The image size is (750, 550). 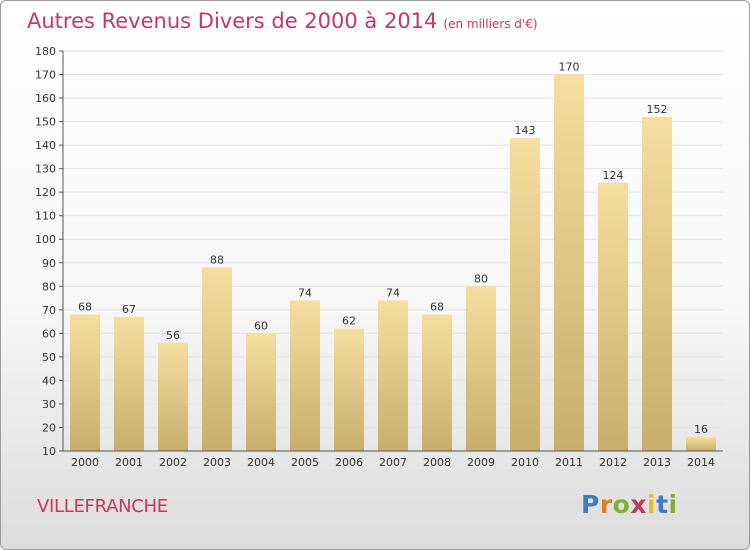 What do you see at coordinates (49, 451) in the screenshot?
I see `y-tick-label: 10` at bounding box center [49, 451].